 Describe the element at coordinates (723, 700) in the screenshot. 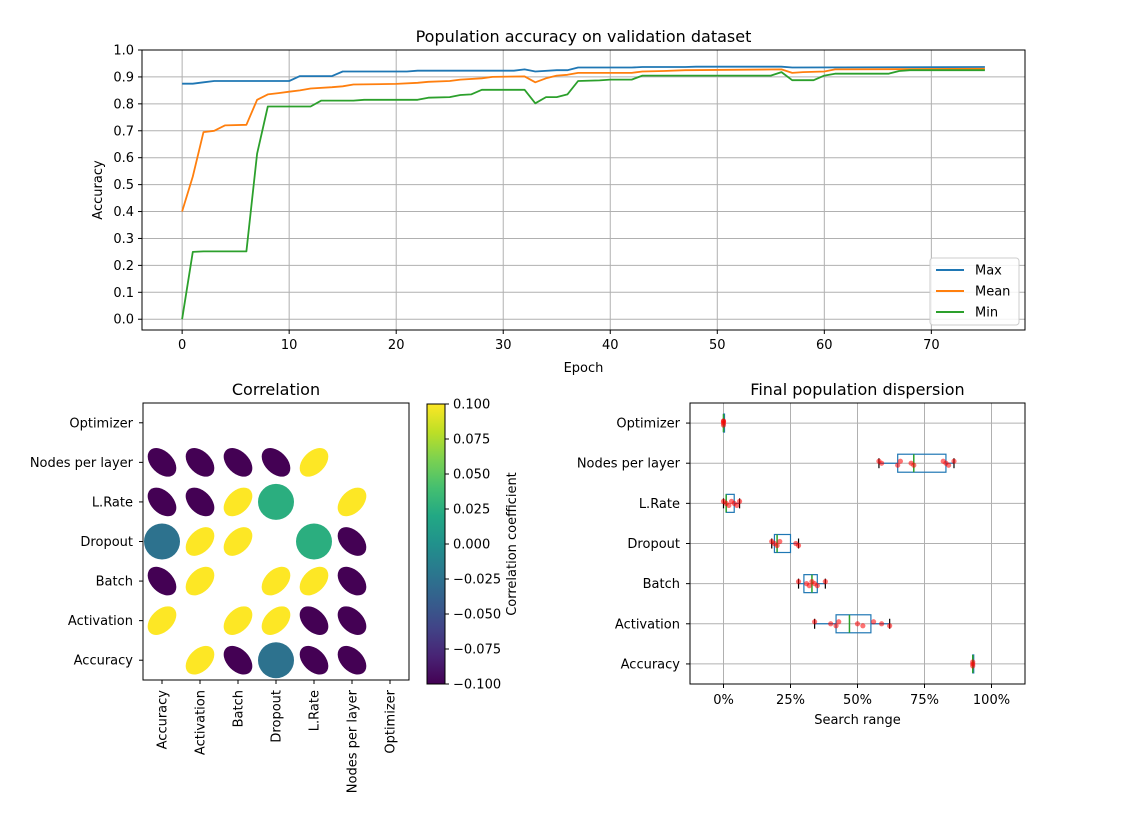

I see `box-chart-x-tick-label: 0%` at that location.